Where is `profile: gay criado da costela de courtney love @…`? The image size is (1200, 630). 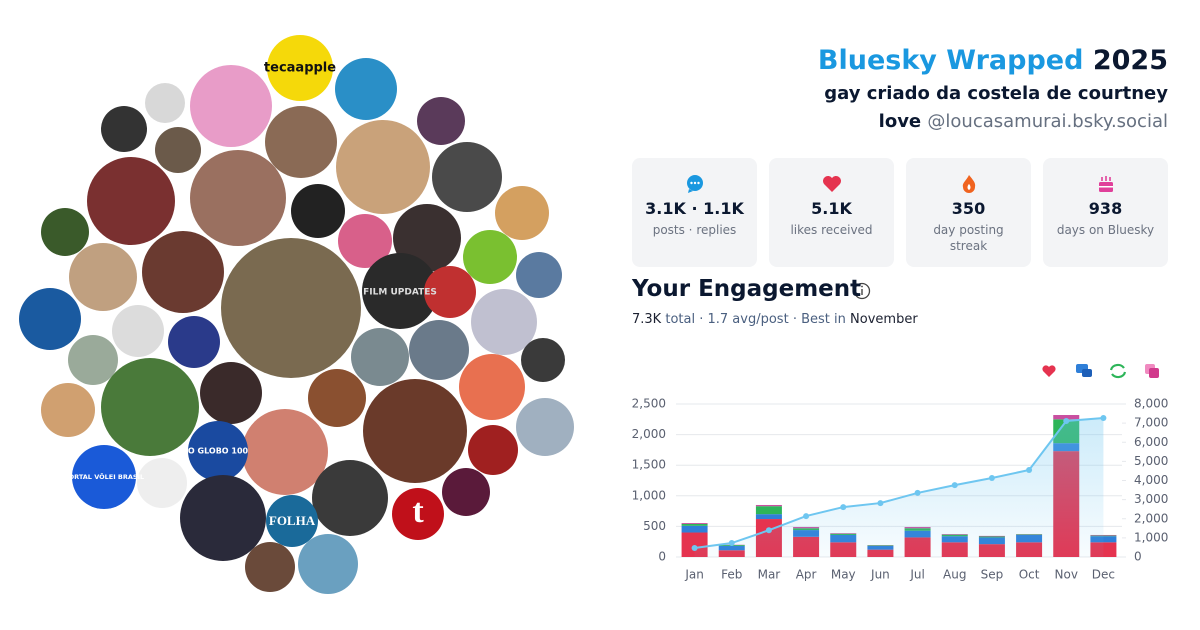
profile: gay criado da costela de courtney love @… is located at coordinates (988, 108).